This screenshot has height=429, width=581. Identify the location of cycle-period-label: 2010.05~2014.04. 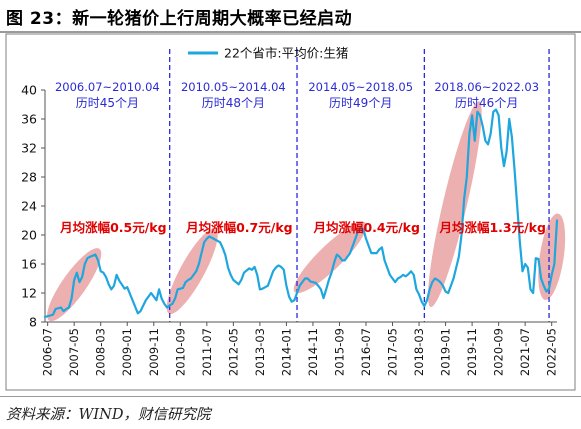
(233, 87).